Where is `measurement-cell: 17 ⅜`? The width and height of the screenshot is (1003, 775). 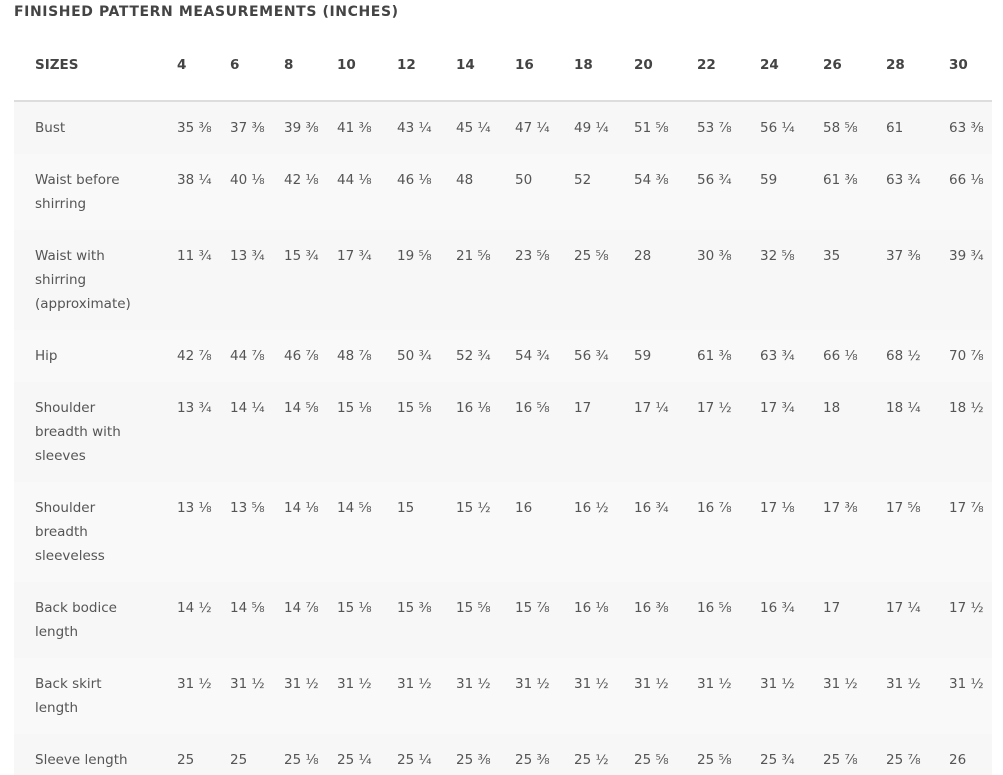 measurement-cell: 17 ⅜ is located at coordinates (854, 532).